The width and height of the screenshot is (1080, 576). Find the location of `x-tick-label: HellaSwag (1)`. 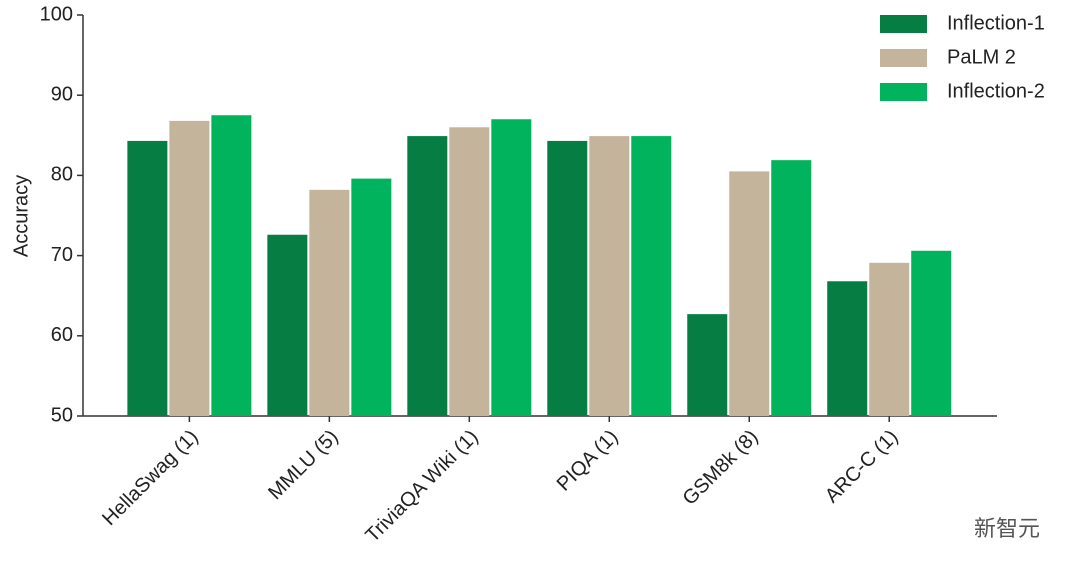

x-tick-label: HellaSwag (1) is located at coordinates (150, 478).